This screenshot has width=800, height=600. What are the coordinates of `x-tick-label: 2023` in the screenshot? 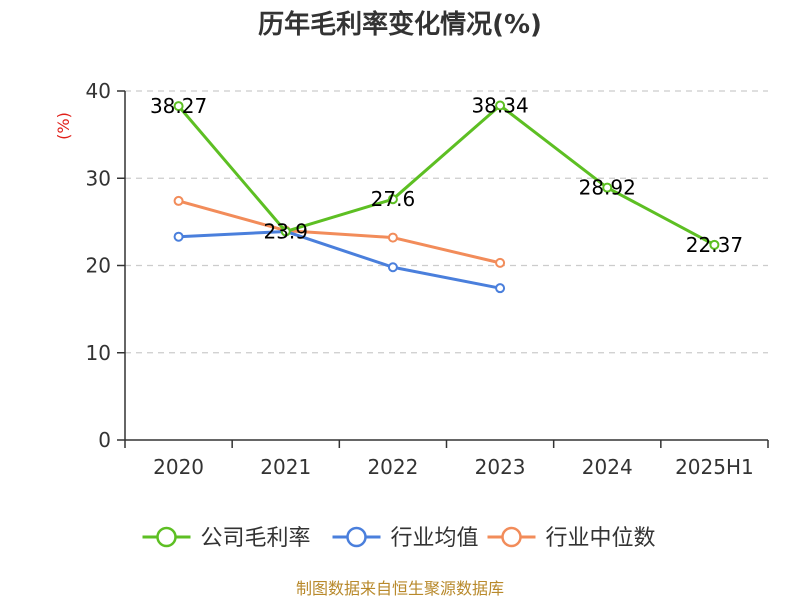 It's located at (500, 467).